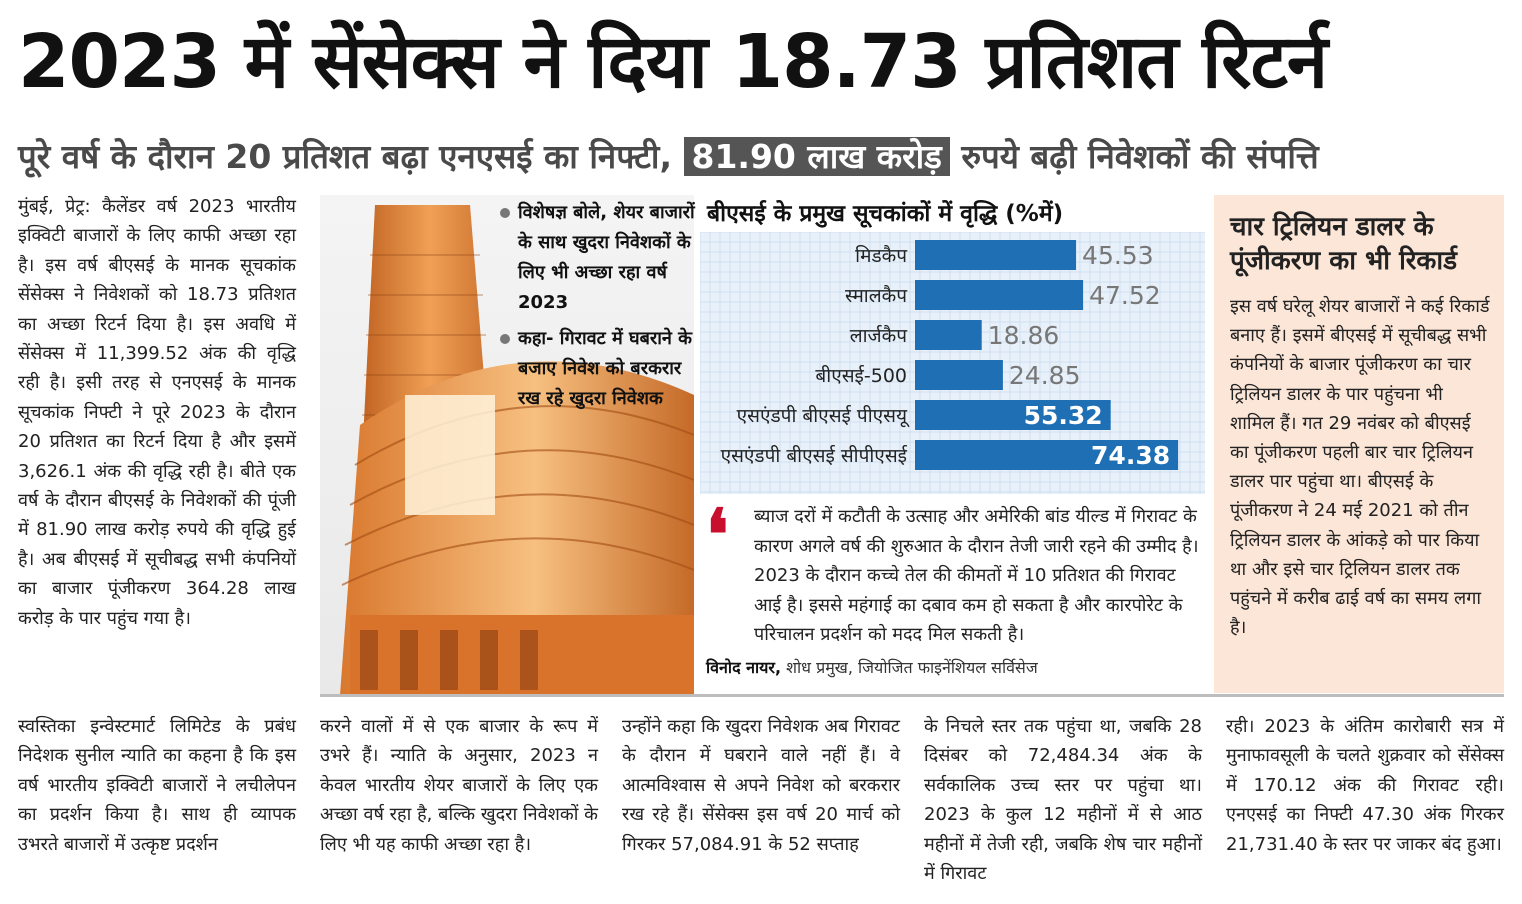 The width and height of the screenshot is (1522, 904). Describe the element at coordinates (1045, 375) in the screenshot. I see `value-label: 24.85` at that location.